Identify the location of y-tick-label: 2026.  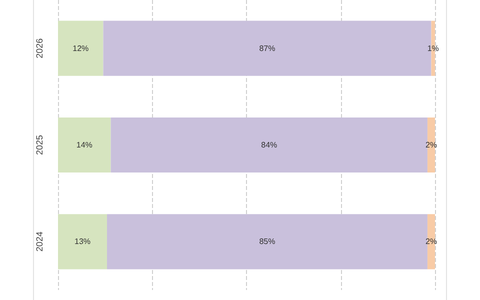
(39, 48).